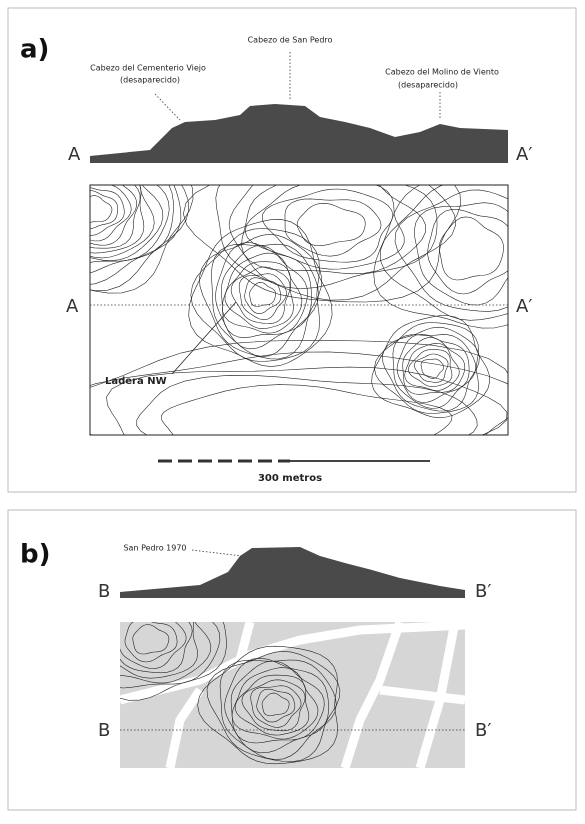 This screenshot has height=824, width=585. I want to click on panel-label: b), so click(35, 555).